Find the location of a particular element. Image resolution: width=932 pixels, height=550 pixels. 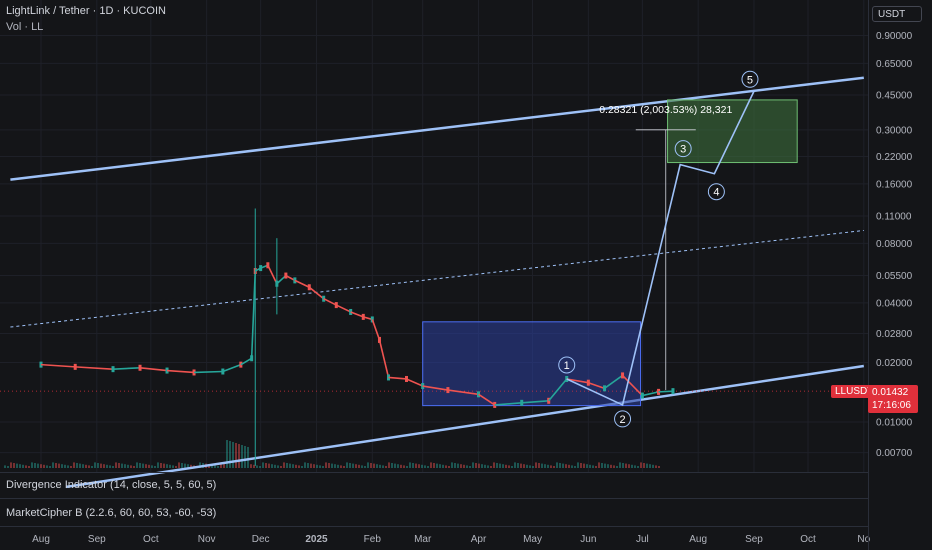

y-tick-label: 0.02000 is located at coordinates (894, 363).